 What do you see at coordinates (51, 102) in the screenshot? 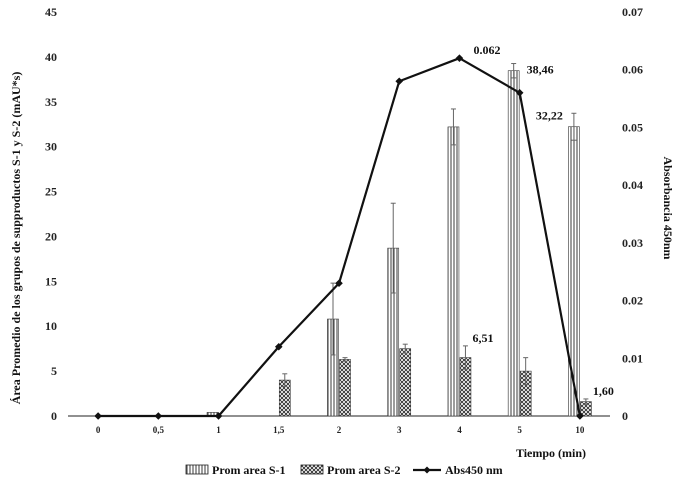
I see `y-tick-label: 35` at bounding box center [51, 102].